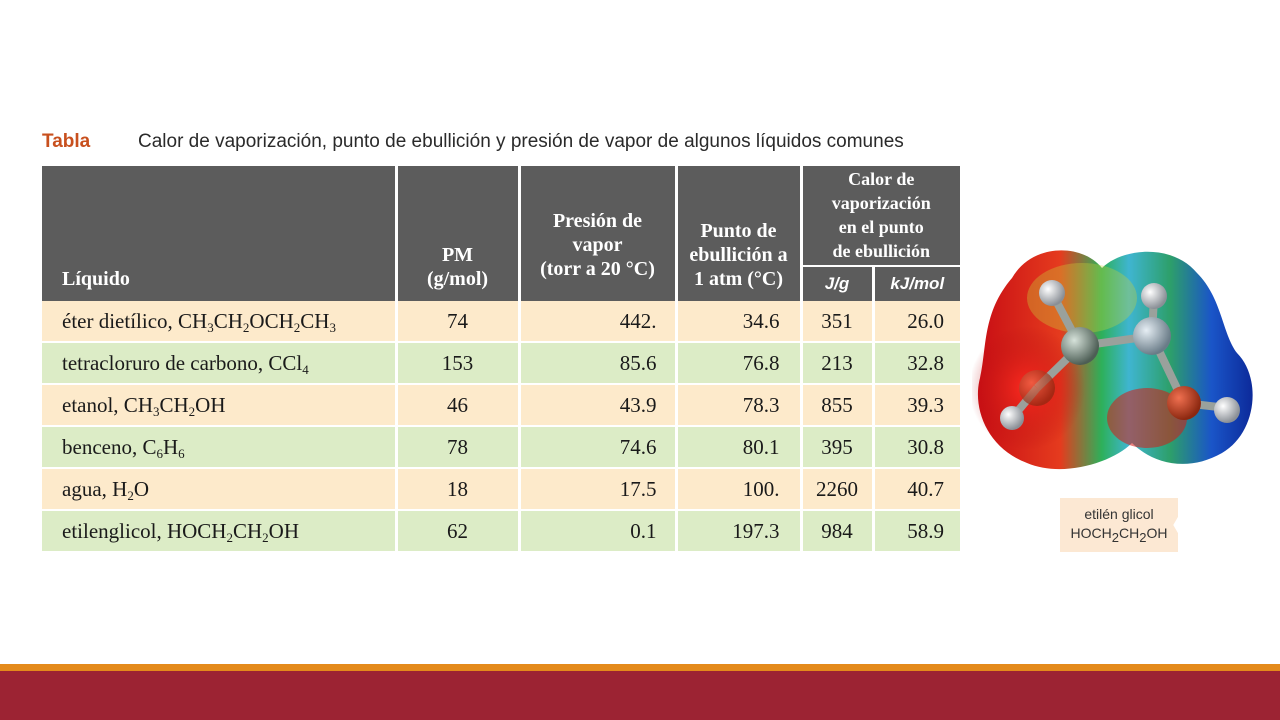 The image size is (1280, 720). I want to click on cell-presion: 17.5, so click(598, 489).